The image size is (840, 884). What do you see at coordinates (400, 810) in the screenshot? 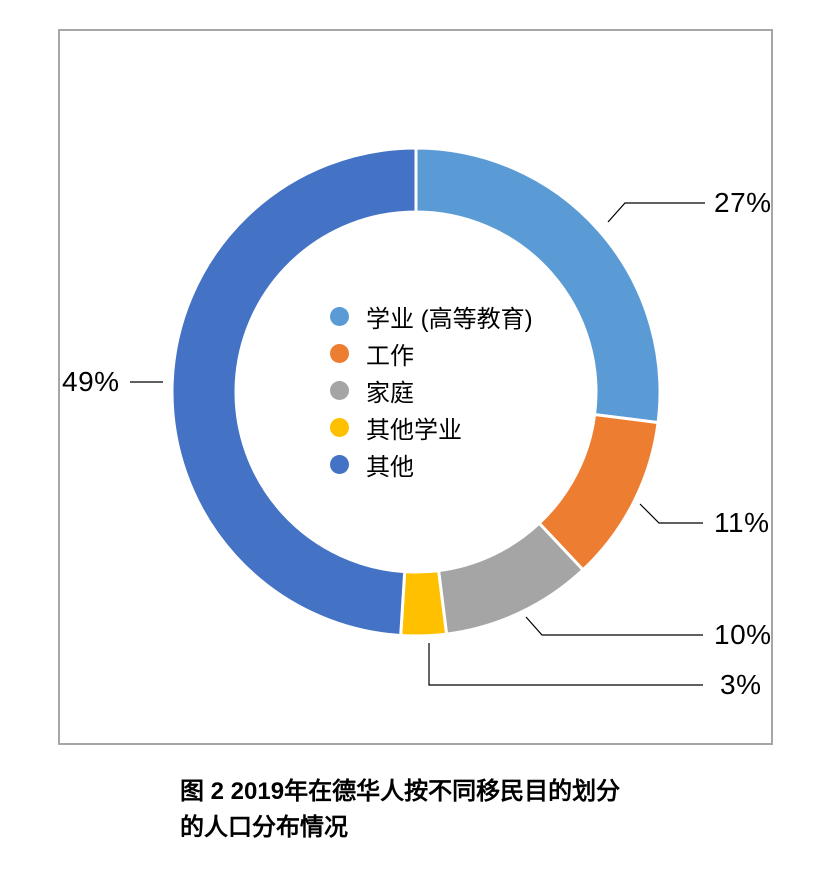
I see `figure-caption: 图 2 2019年在德华人按不同移民目的划分 的人口分布情况` at bounding box center [400, 810].